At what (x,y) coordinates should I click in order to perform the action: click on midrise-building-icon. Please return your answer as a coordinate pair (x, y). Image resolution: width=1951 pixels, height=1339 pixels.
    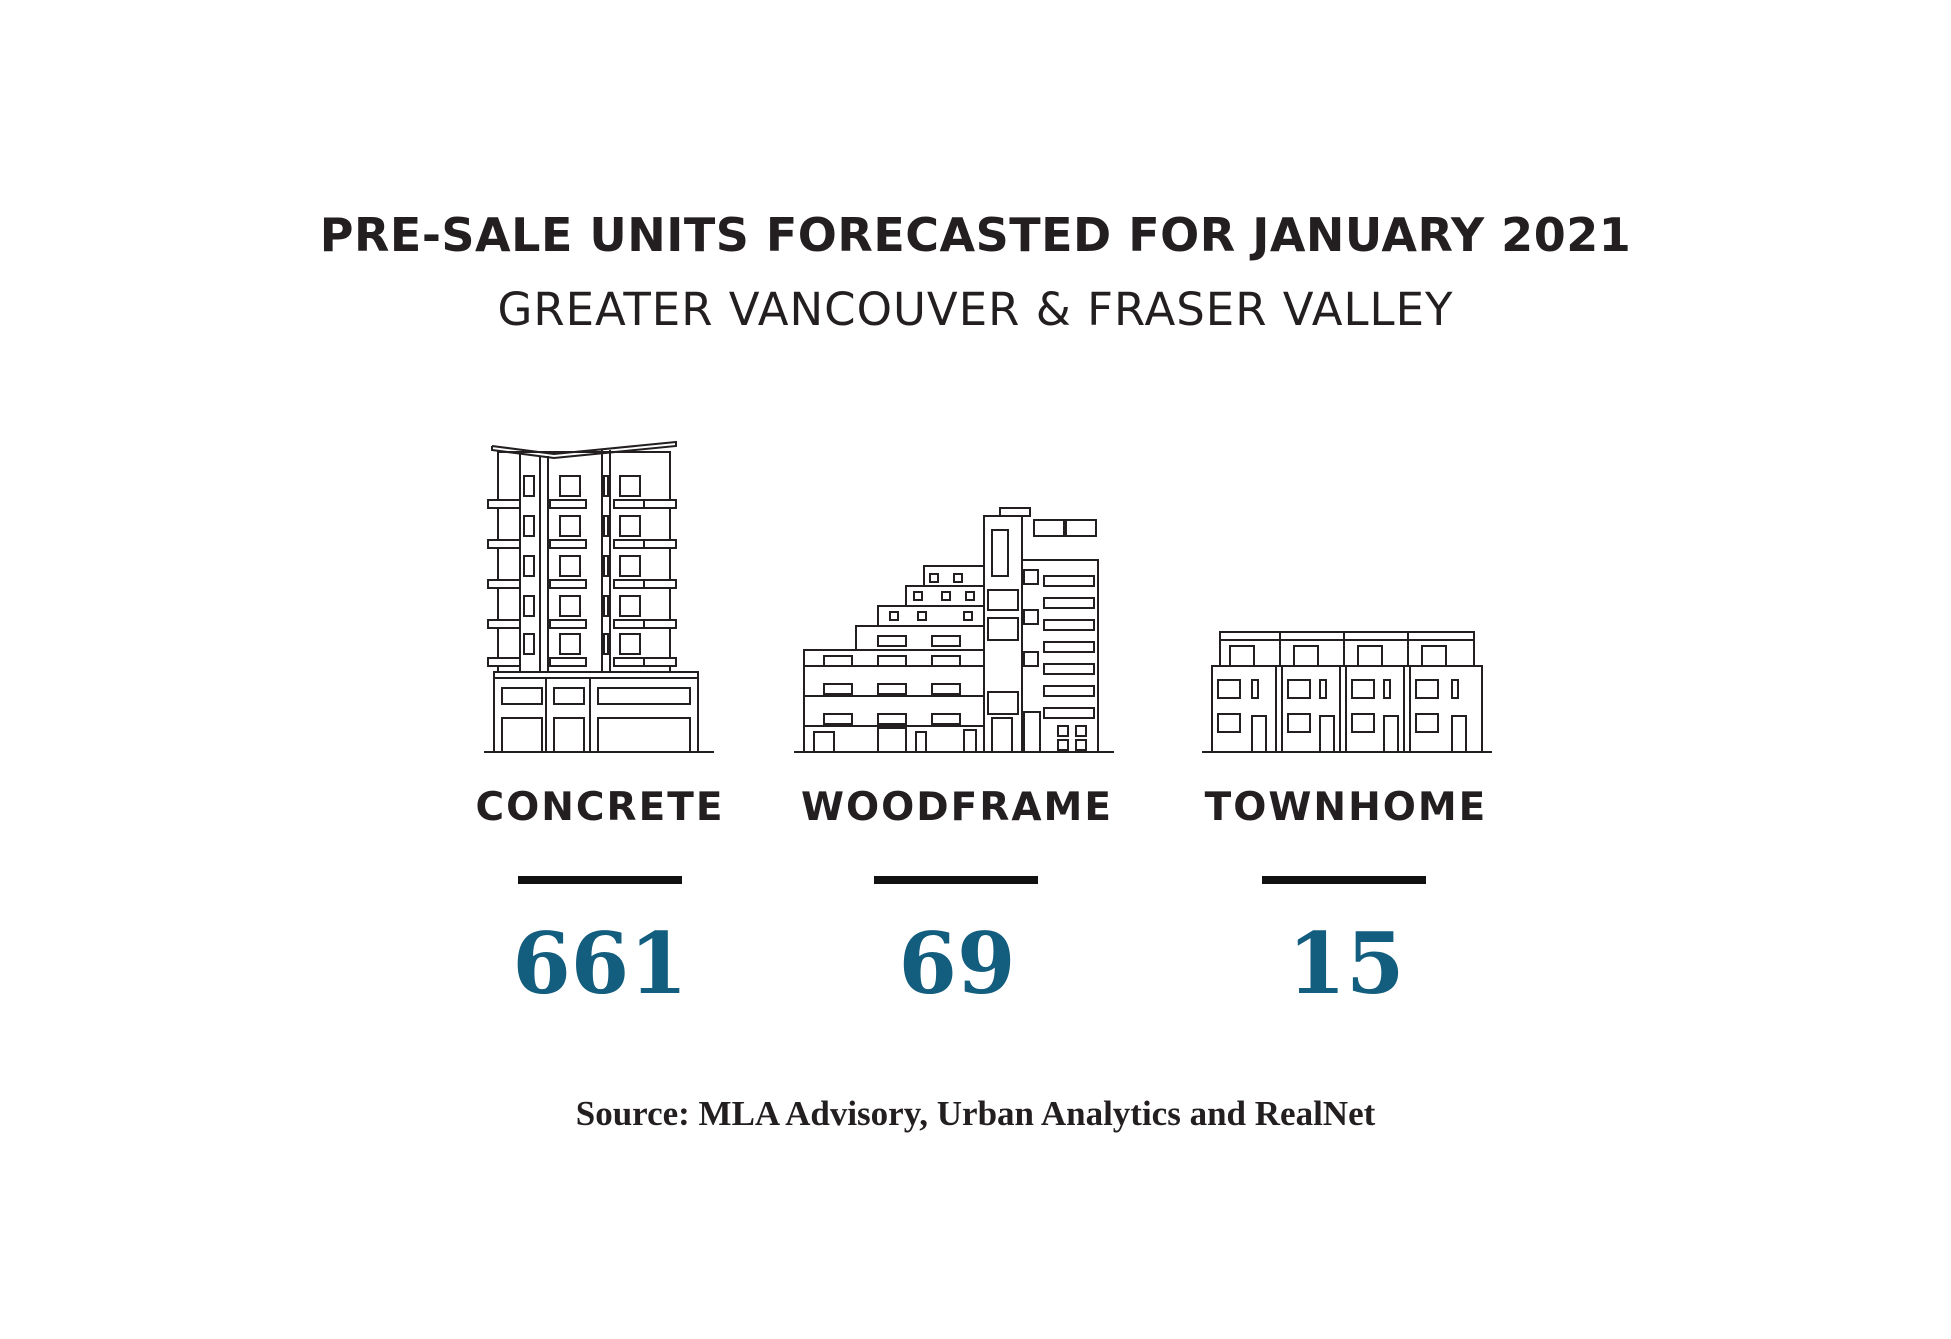
    Looking at the image, I should click on (954, 630).